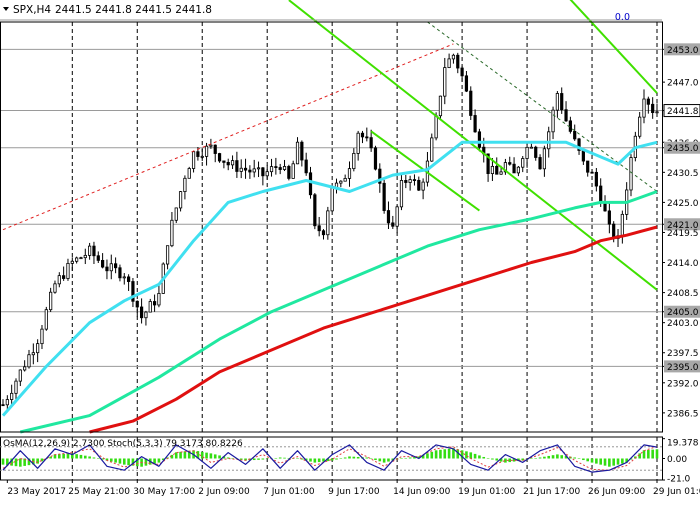  What do you see at coordinates (683, 414) in the screenshot?
I see `y-tick-label: 2386.5` at bounding box center [683, 414].